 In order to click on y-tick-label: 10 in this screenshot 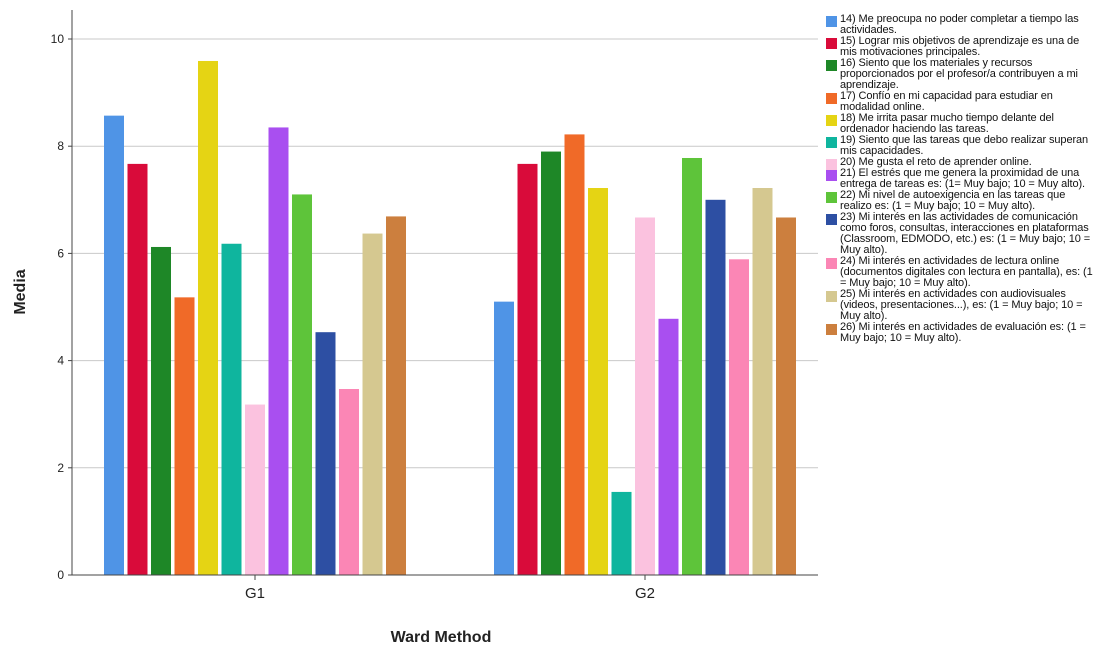, I will do `click(58, 39)`.